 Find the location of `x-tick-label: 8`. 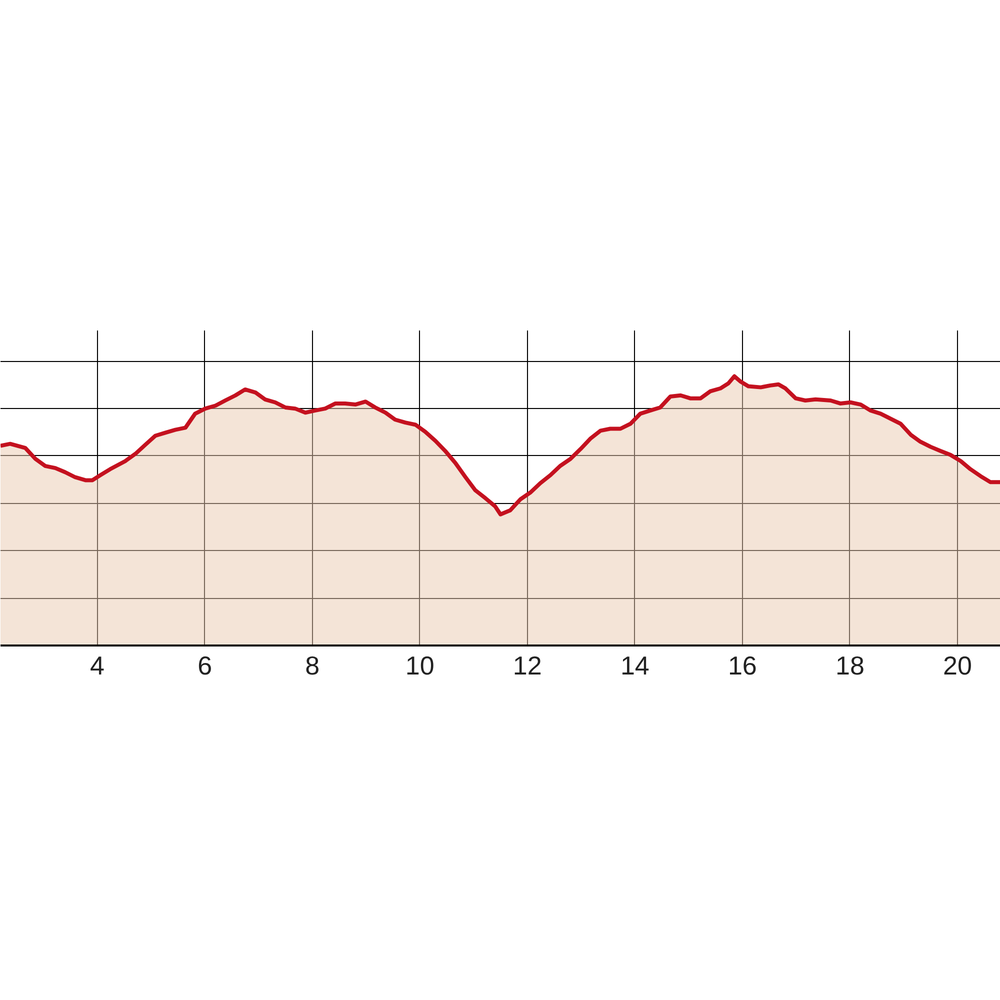

x-tick-label: 8 is located at coordinates (312, 665).